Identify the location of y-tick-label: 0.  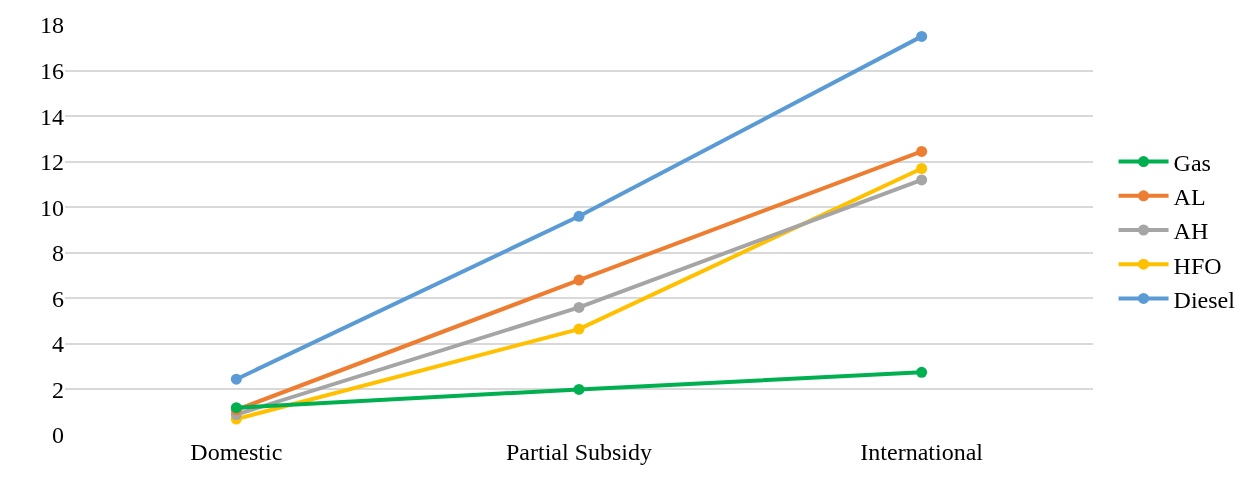
(58, 435).